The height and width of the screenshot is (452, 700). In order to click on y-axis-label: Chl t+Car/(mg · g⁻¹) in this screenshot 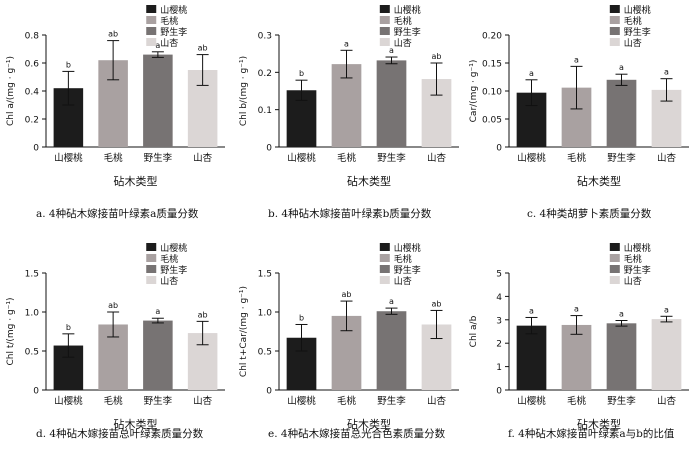, I will do `click(244, 331)`.